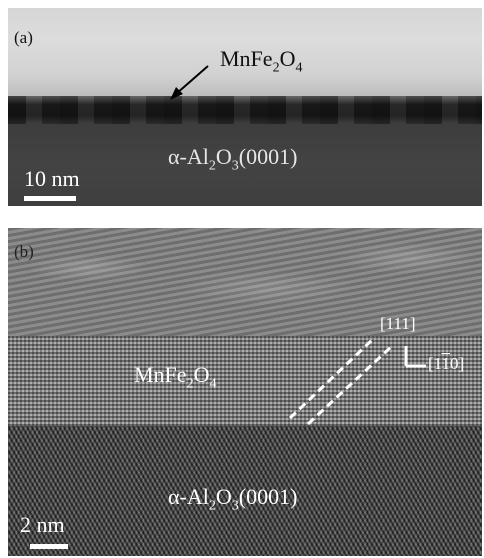 The image size is (484, 558). I want to click on scale-bar-a, so click(50, 198).